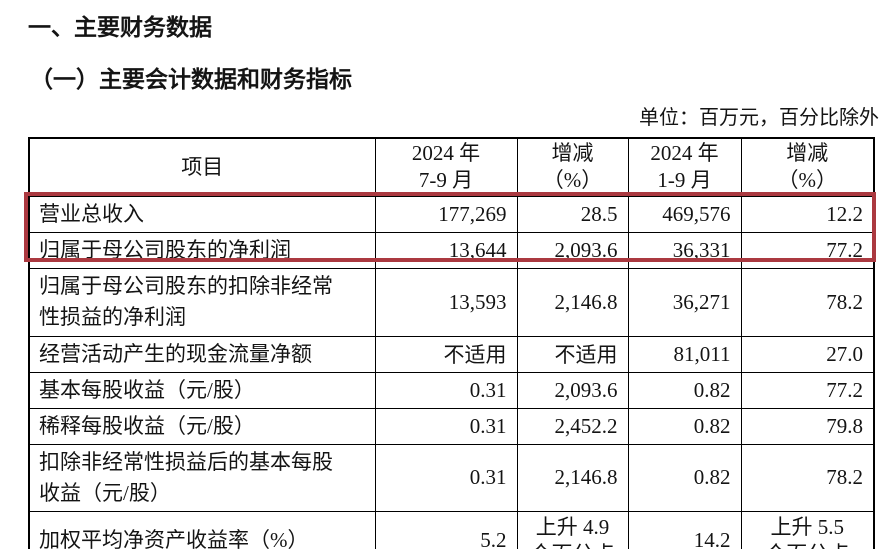 This screenshot has width=885, height=549. Describe the element at coordinates (572, 167) in the screenshot. I see `header-q3-change: 增减 （%）` at that location.